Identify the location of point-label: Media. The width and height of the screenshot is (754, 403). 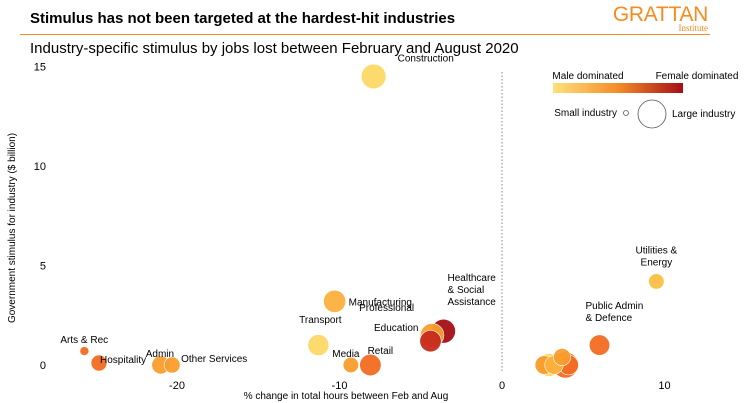
(346, 354).